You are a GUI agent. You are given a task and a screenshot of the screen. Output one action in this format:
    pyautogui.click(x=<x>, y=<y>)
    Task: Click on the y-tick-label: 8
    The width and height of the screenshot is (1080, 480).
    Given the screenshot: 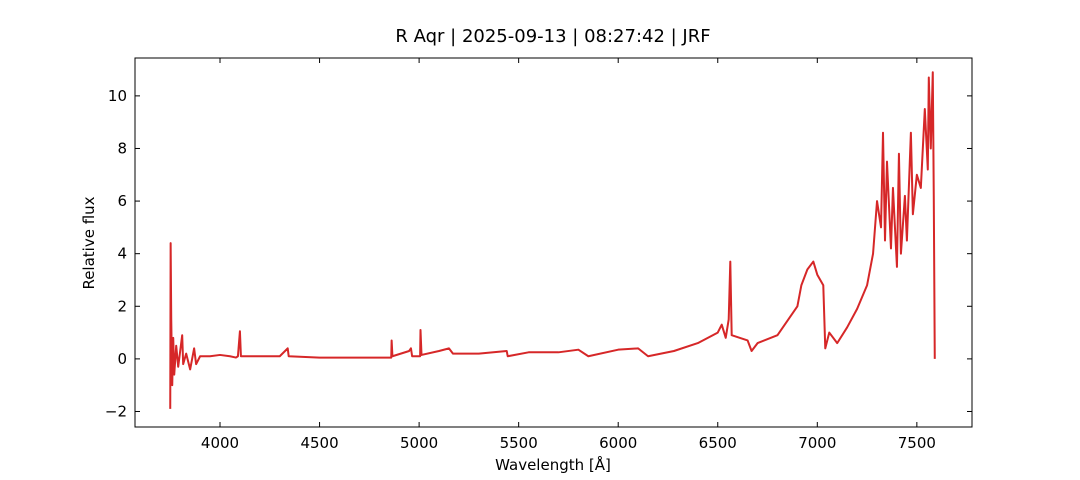 What is the action you would take?
    pyautogui.click(x=122, y=148)
    